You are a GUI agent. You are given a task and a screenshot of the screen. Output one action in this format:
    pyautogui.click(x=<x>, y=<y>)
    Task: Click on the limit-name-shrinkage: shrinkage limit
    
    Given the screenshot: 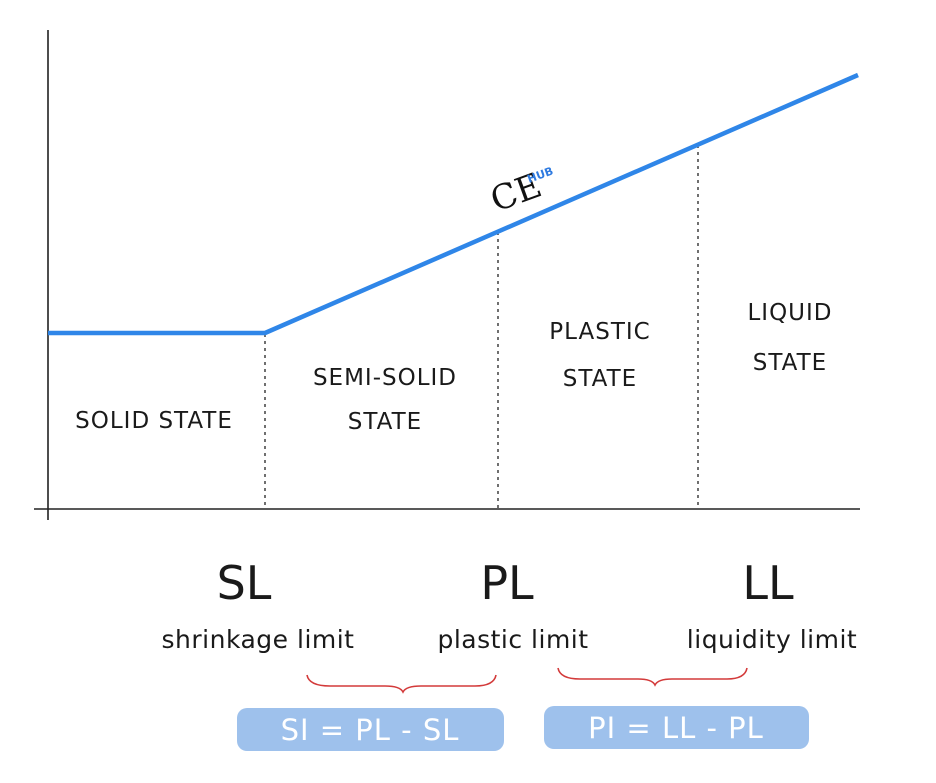 What is the action you would take?
    pyautogui.click(x=258, y=639)
    